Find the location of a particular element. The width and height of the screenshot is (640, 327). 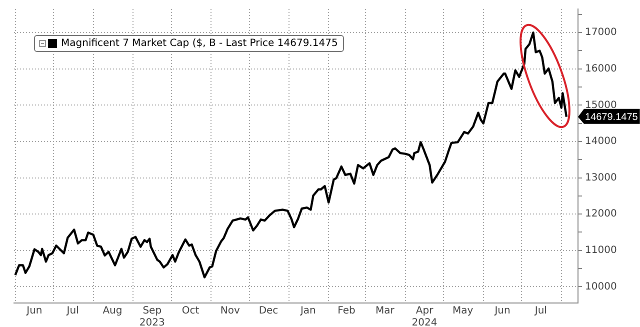

legend-label: Magnificent 7 Market Cap ($, B - Last Price 14679.1475 is located at coordinates (199, 43).